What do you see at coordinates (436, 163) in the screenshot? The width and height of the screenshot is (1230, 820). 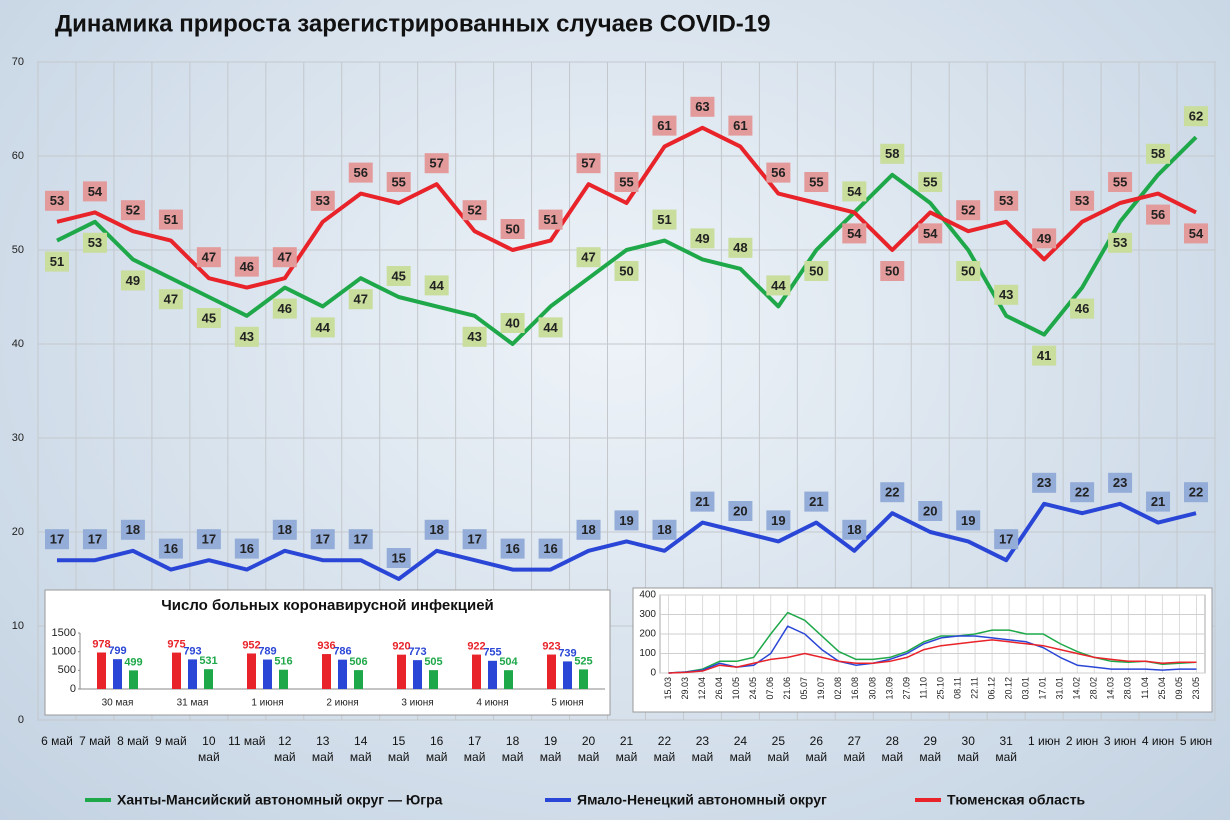 I see `data-label: 57` at bounding box center [436, 163].